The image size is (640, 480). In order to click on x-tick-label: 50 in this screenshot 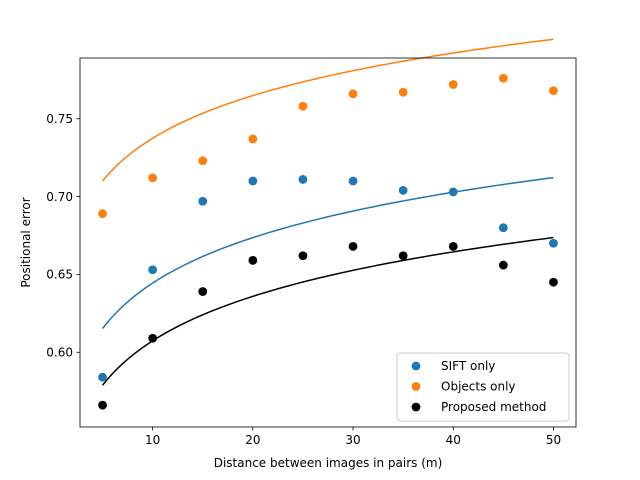, I will do `click(553, 440)`.